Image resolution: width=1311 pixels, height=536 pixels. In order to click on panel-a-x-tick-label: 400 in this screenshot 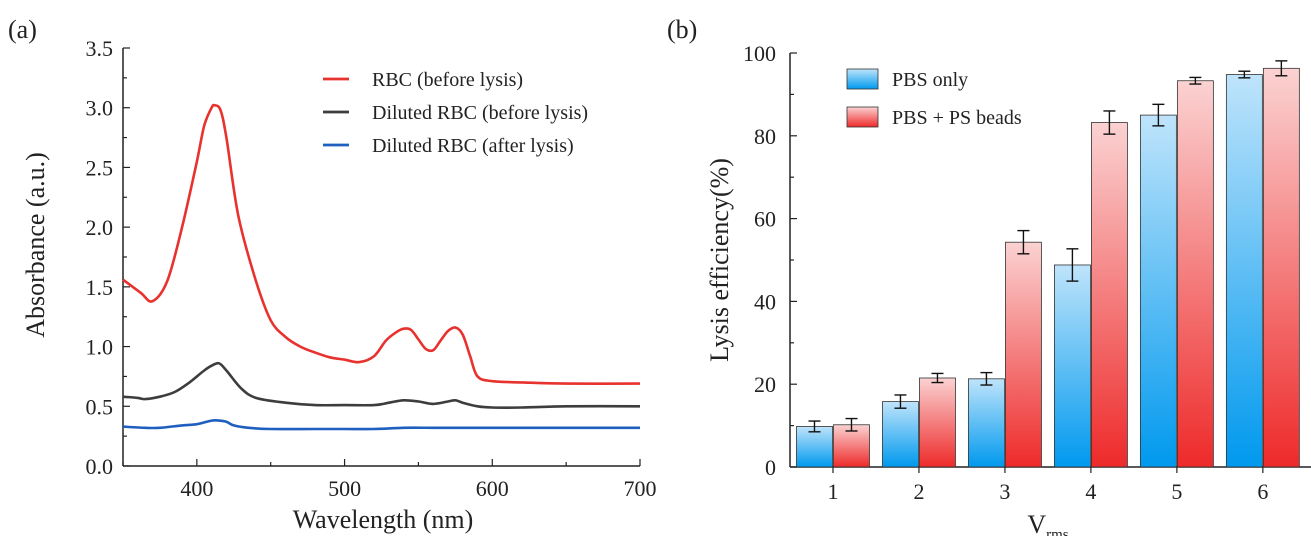, I will do `click(196, 488)`.